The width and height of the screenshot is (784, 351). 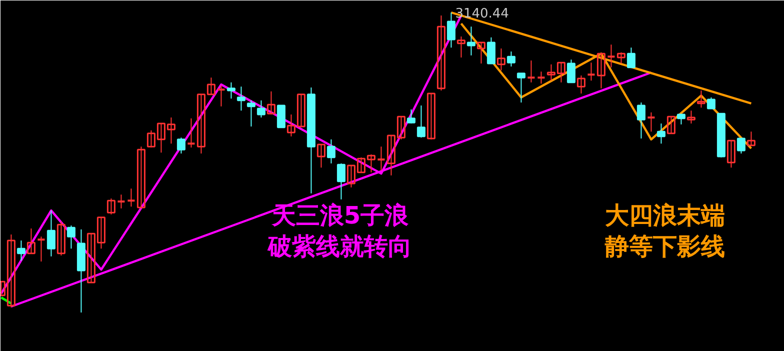 I want to click on annotation: 3140.44, so click(x=482, y=14).